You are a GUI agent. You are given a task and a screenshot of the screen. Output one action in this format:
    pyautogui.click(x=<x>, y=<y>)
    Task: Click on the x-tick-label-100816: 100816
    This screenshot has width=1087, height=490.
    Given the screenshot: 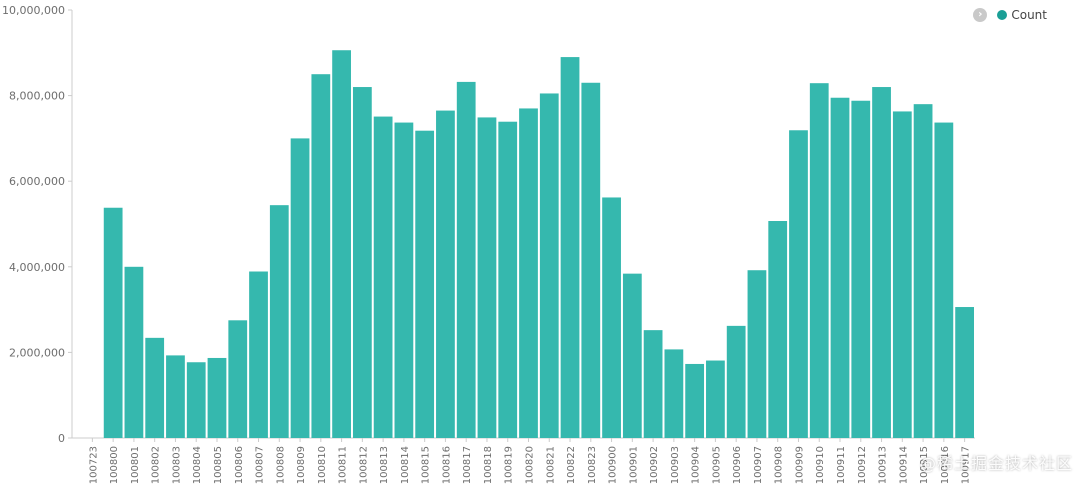 What is the action you would take?
    pyautogui.click(x=446, y=465)
    